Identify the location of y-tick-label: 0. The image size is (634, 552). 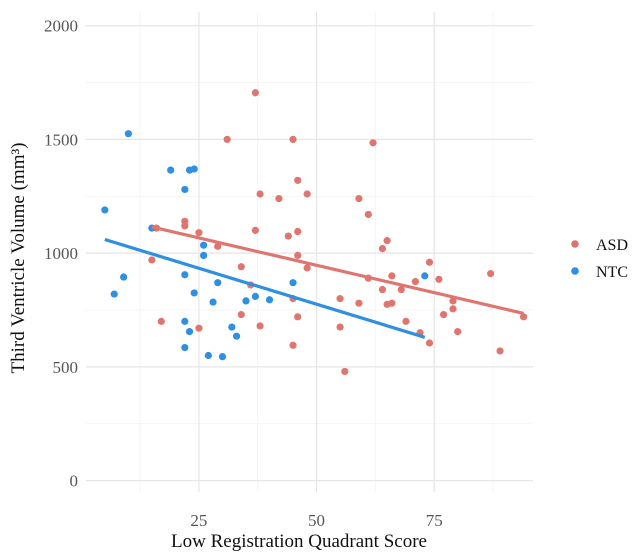
(74, 481).